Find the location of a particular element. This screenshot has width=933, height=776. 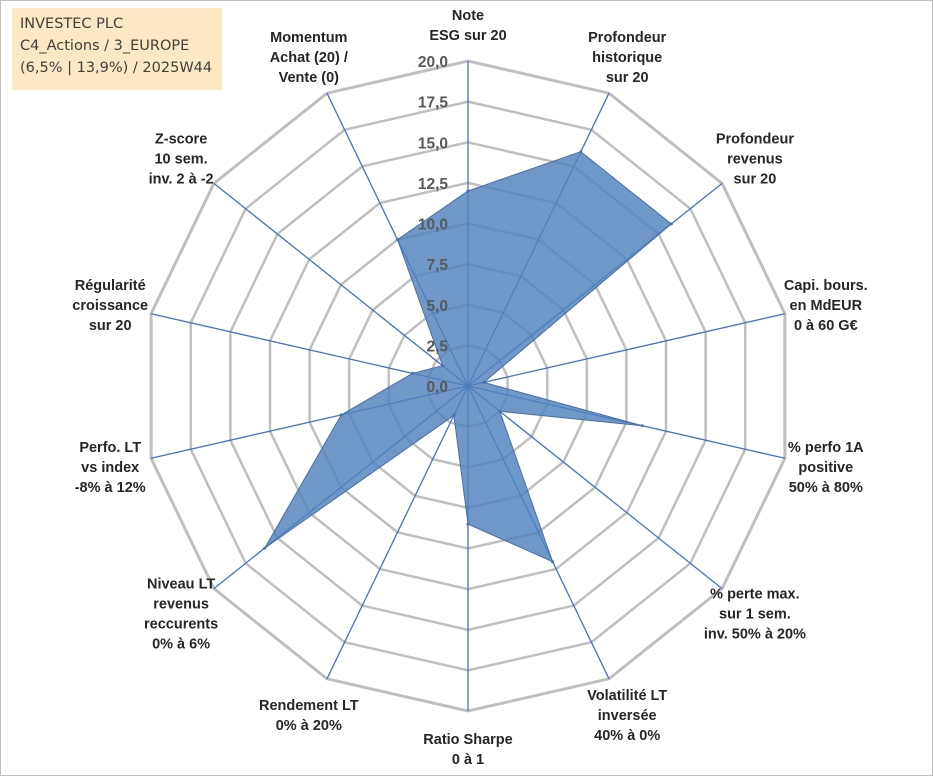

axis-label-line: ESG sur 20 is located at coordinates (467, 36).